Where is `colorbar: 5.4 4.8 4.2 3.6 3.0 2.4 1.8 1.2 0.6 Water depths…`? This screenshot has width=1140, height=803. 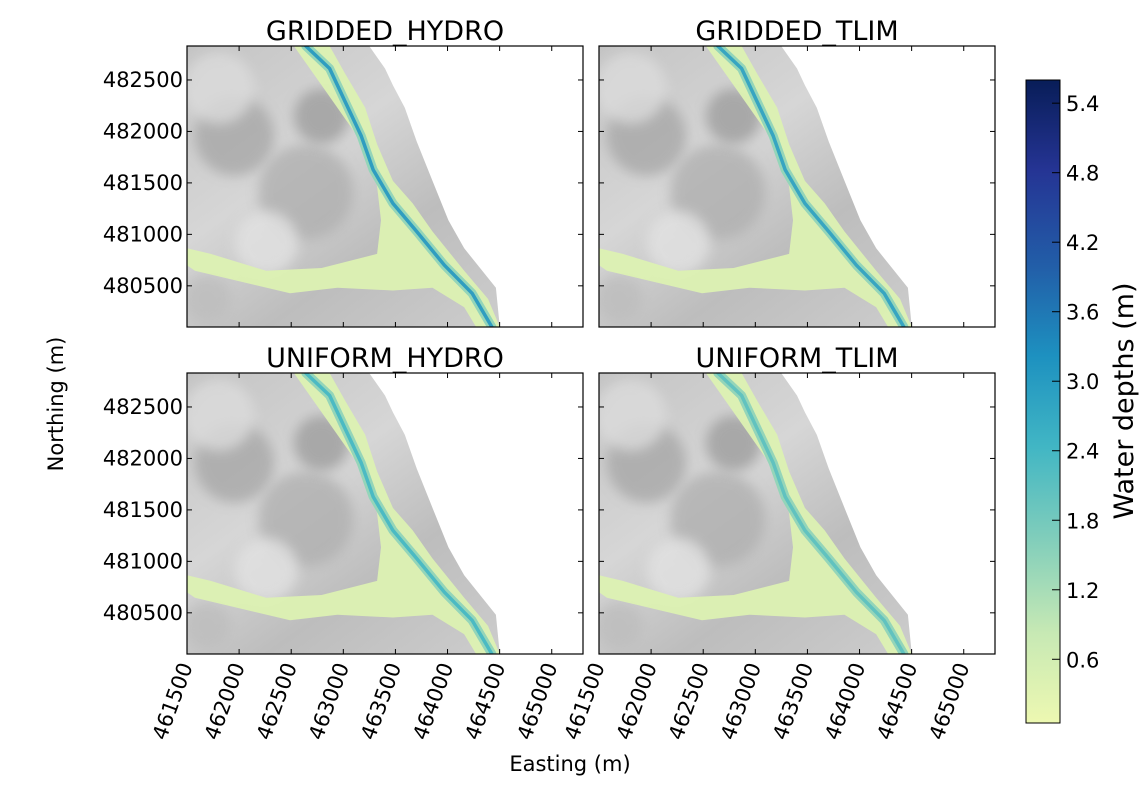 colorbar: 5.4 4.8 4.2 3.6 3.0 2.4 1.8 1.2 0.6 Water depths… is located at coordinates (1082, 401).